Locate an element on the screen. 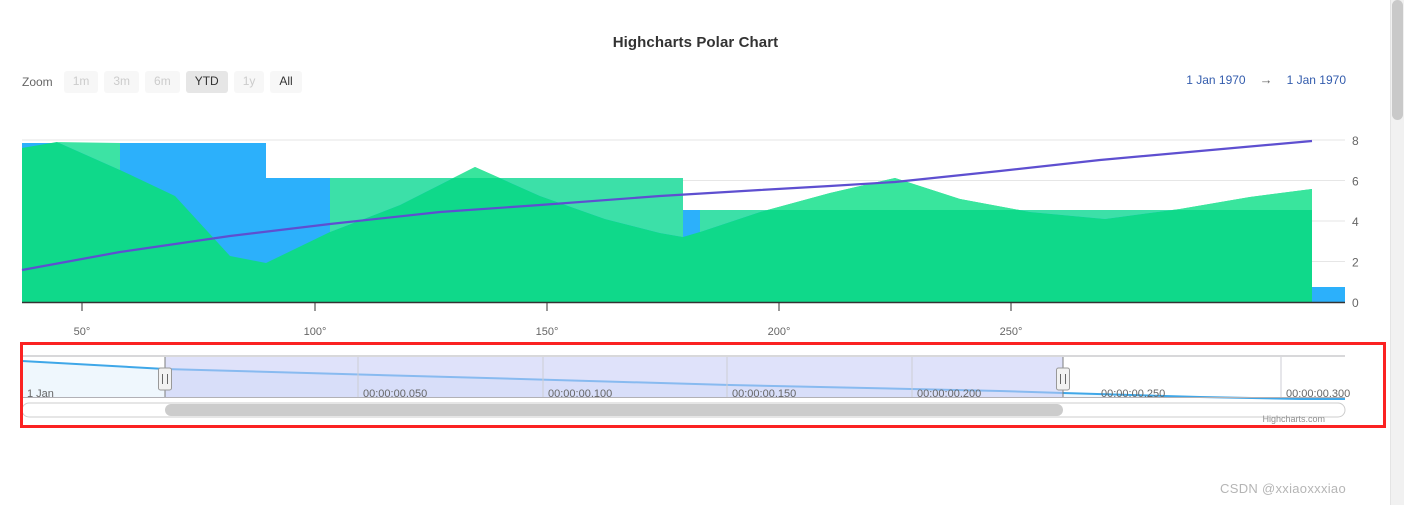 The width and height of the screenshot is (1404, 505). x-tick-label-3: 200° is located at coordinates (779, 332).